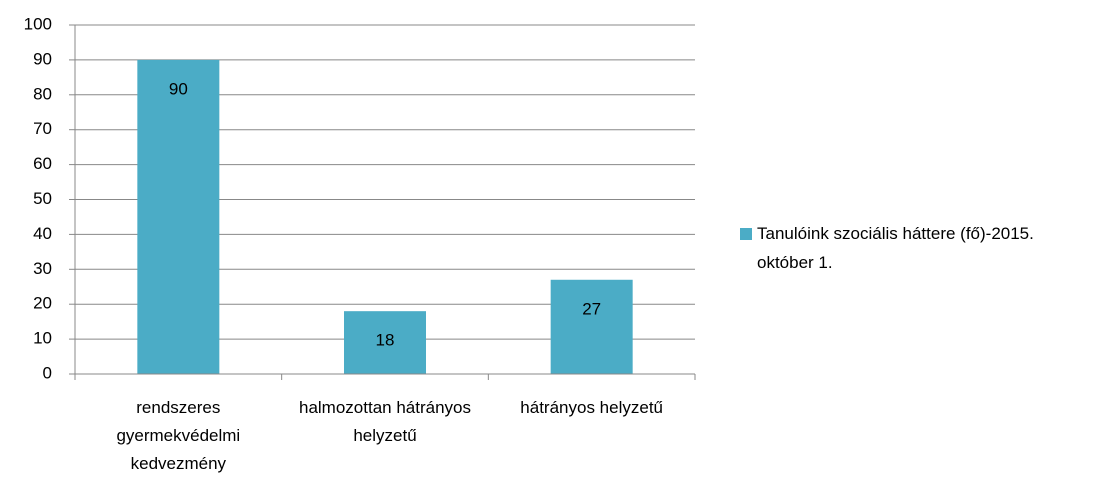 The image size is (1101, 486). I want to click on y-tick-label: 30, so click(42, 268).